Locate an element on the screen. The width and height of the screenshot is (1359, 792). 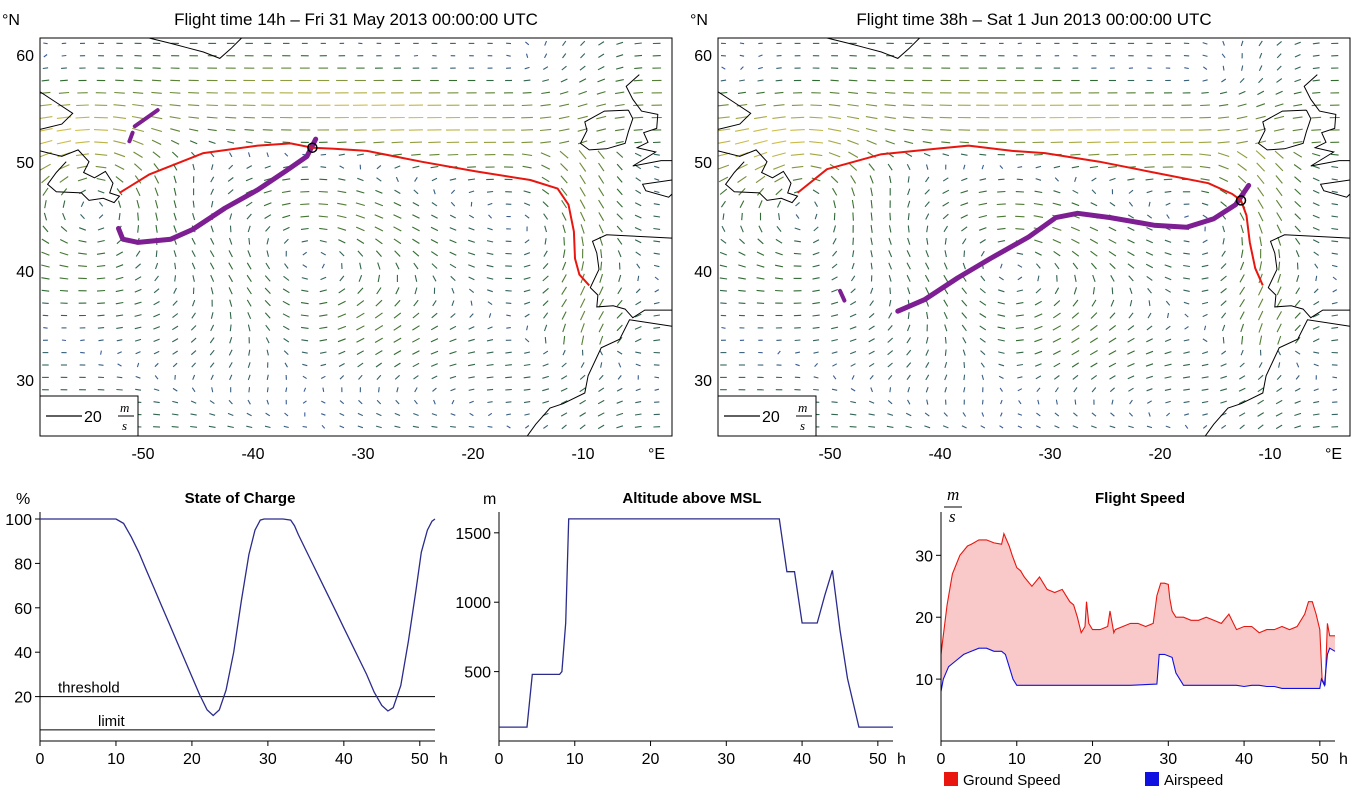
flight-trajectory is located at coordinates (354, 214).